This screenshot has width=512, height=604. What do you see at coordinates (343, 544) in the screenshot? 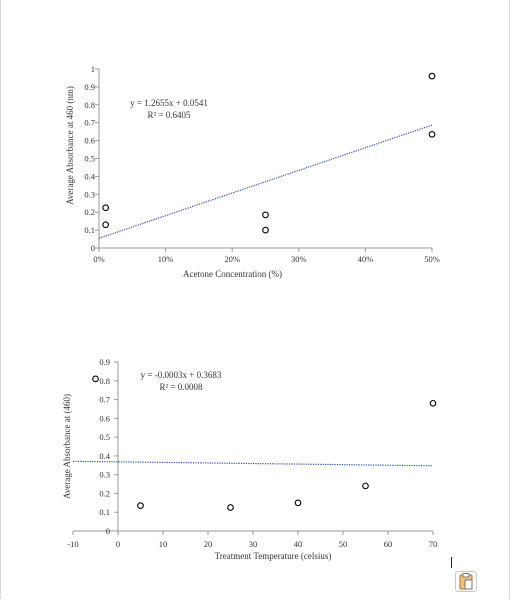
I see `x-tick-label: 50` at bounding box center [343, 544].